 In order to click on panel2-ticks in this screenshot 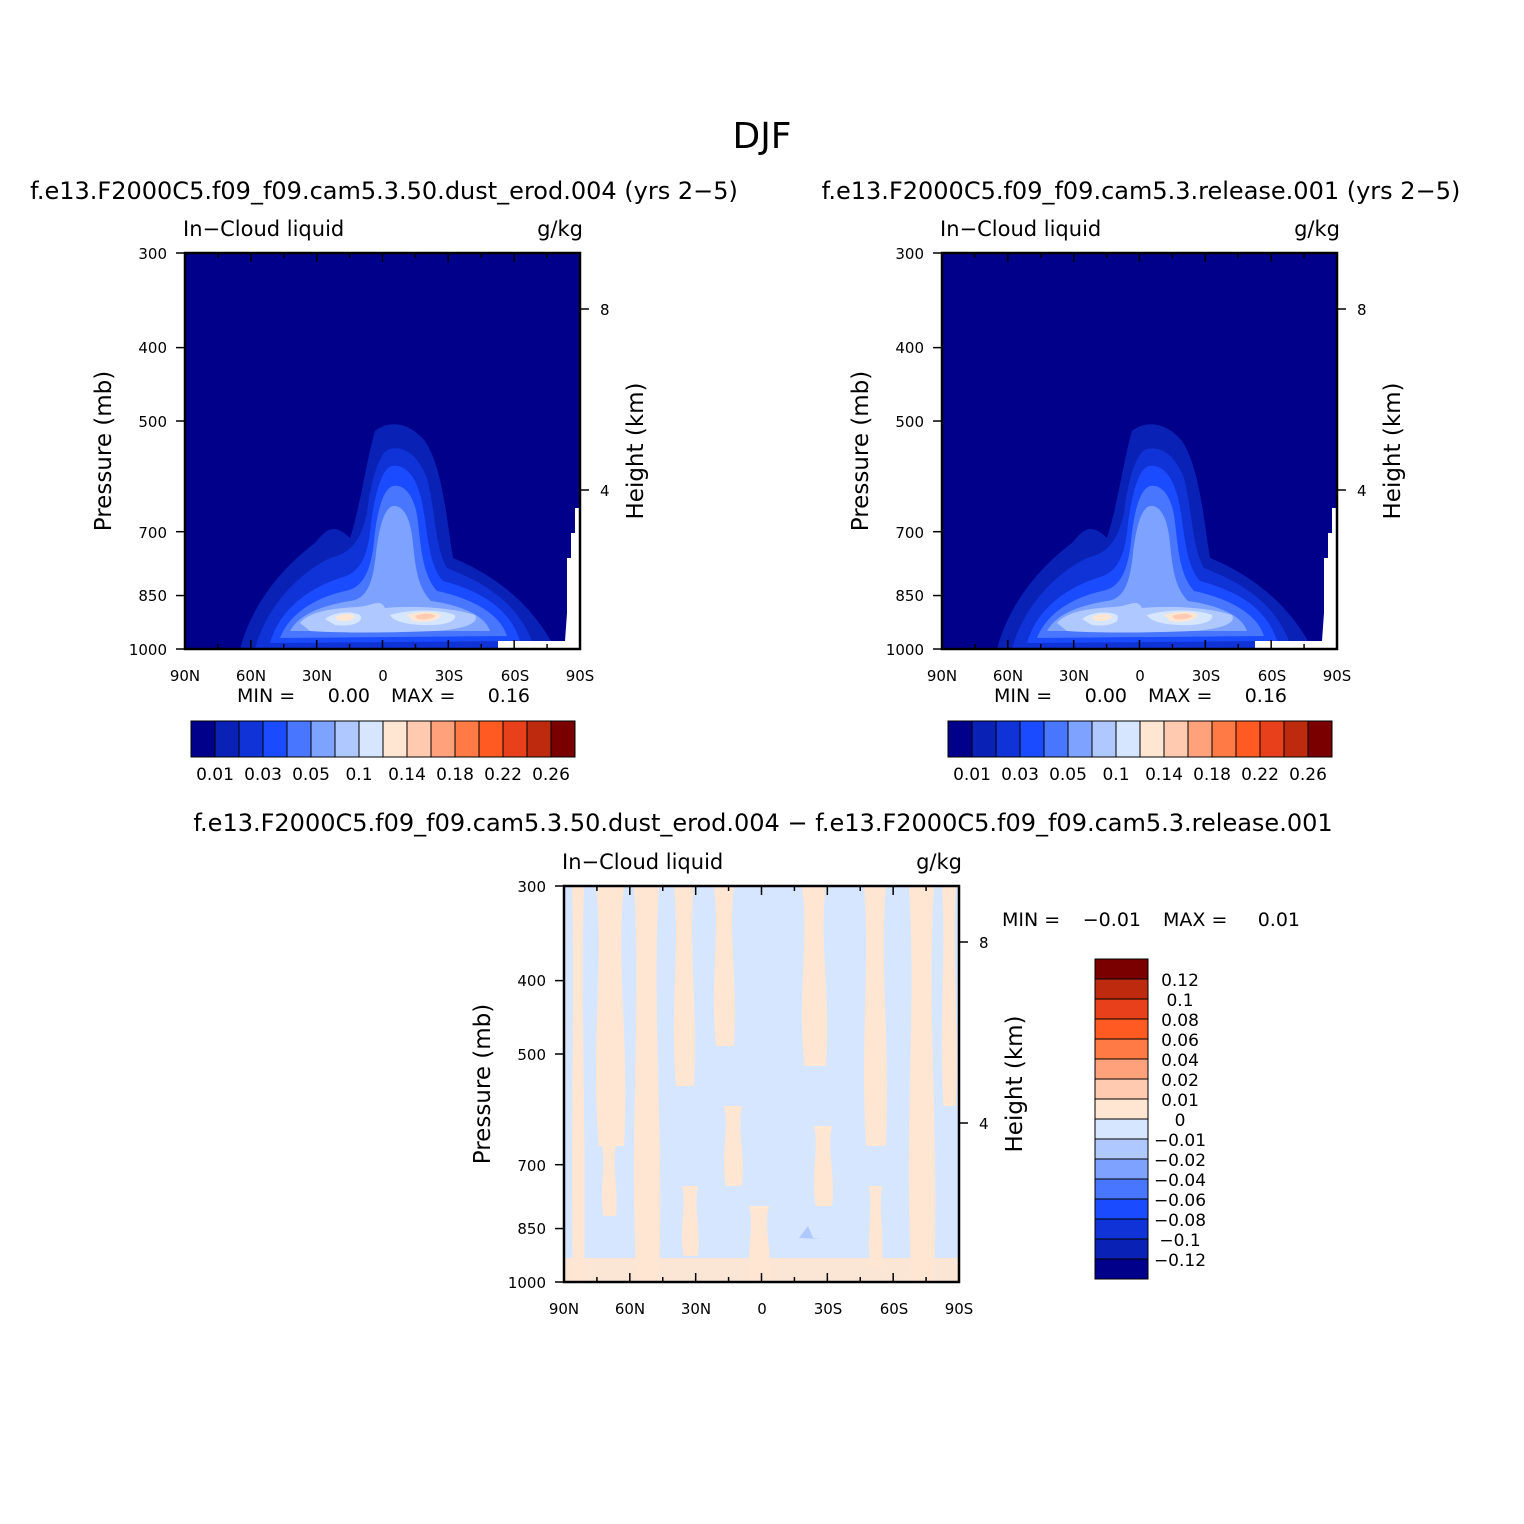, I will do `click(1139, 451)`.